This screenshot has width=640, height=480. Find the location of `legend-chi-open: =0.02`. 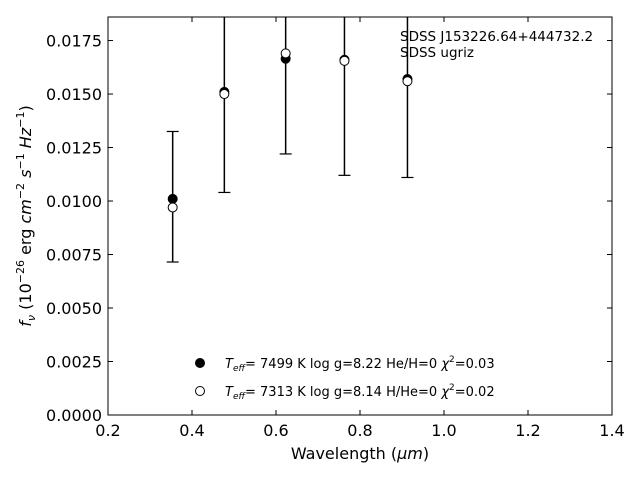

legend-chi-open: =0.02 is located at coordinates (475, 392).